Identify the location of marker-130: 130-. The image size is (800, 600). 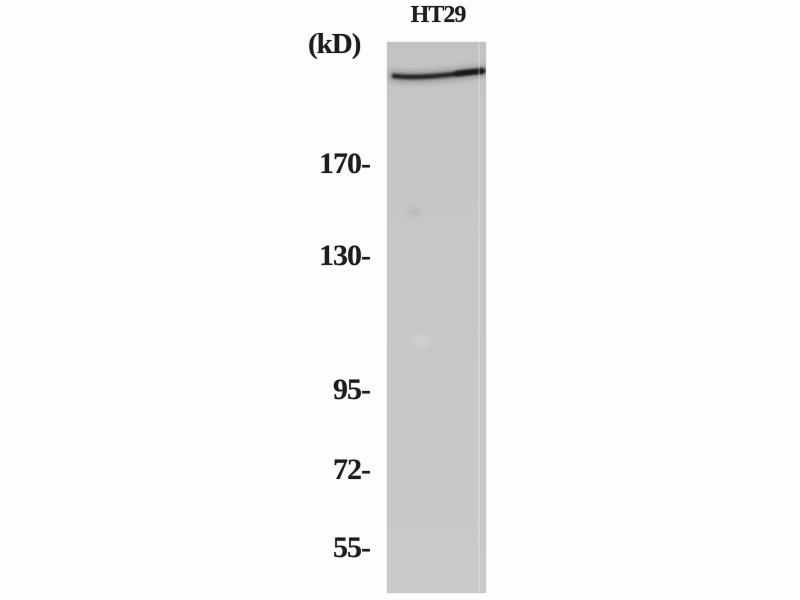
(345, 255).